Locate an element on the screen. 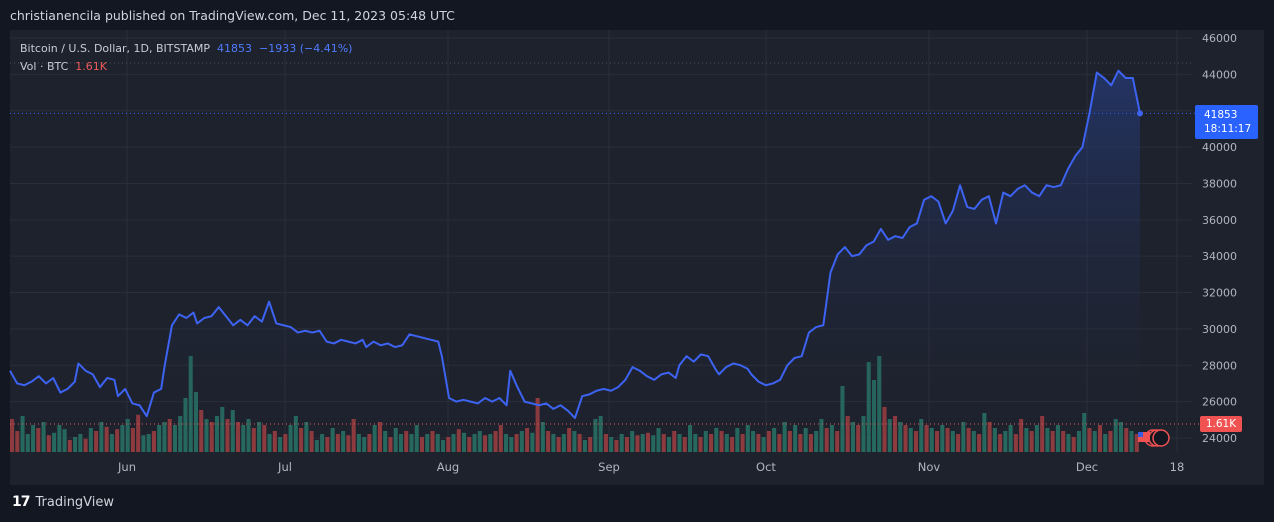  y-tick-label: 38000 is located at coordinates (1219, 183).